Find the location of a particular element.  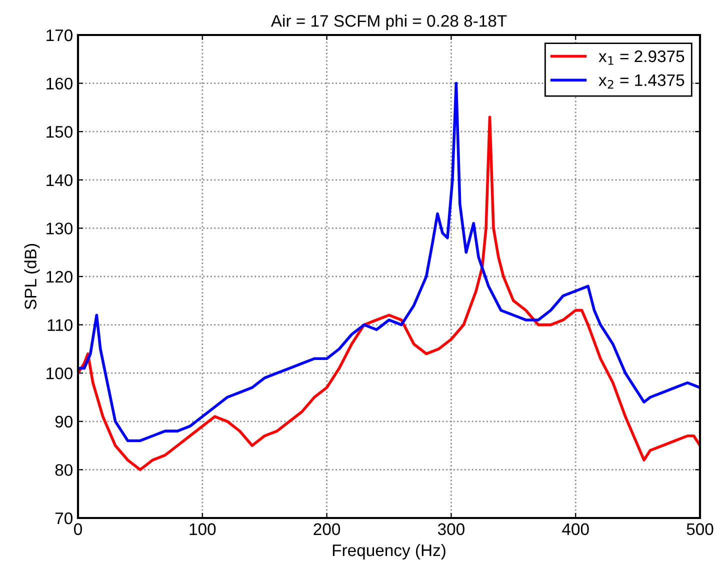

x-tick-label: 0 is located at coordinates (78, 529).